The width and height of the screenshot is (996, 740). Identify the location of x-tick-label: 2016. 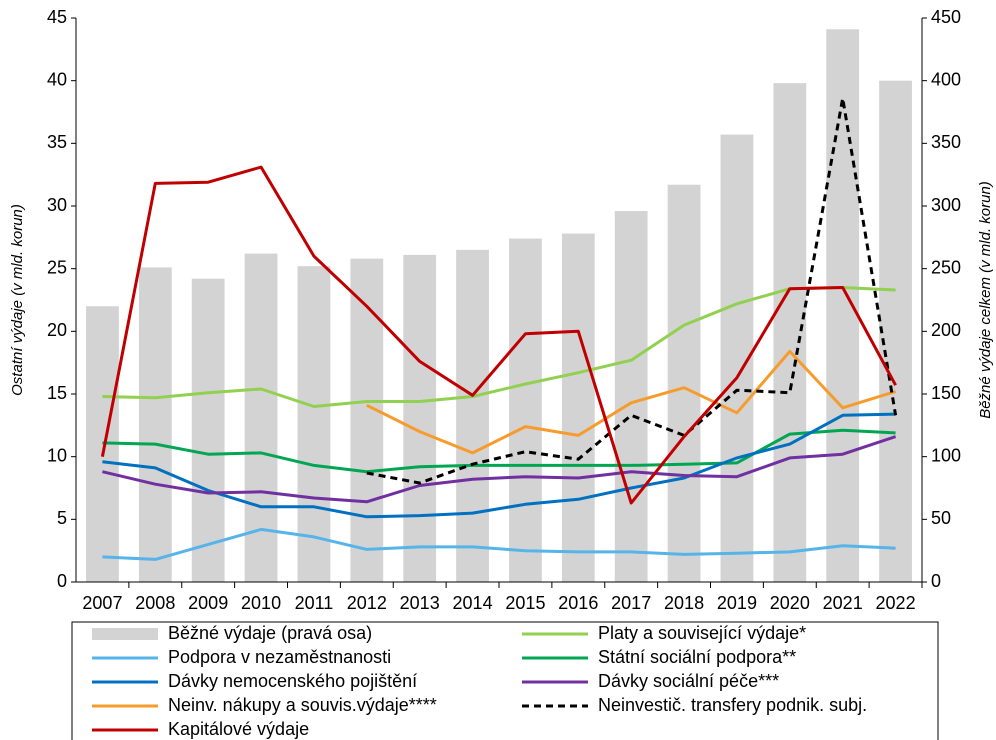
(578, 603).